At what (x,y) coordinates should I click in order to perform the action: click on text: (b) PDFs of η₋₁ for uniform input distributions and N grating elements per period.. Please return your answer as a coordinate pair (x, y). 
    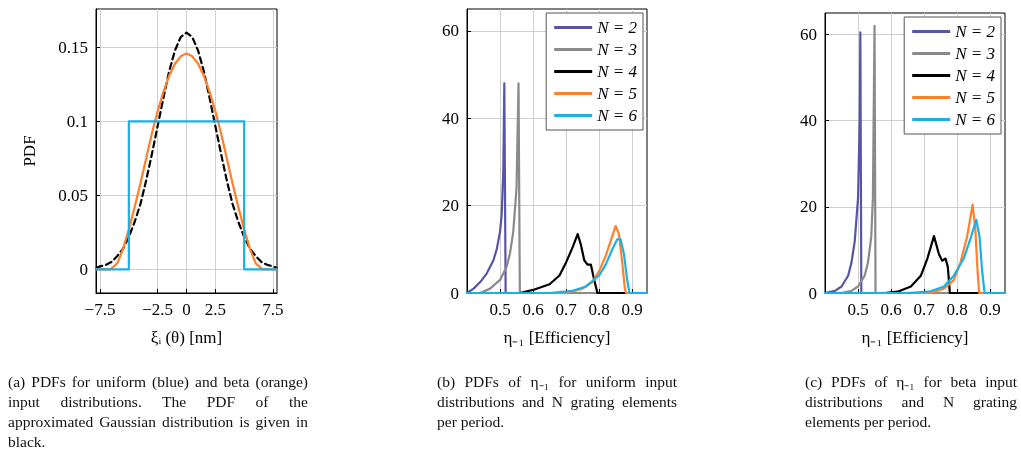
    Looking at the image, I should click on (557, 402).